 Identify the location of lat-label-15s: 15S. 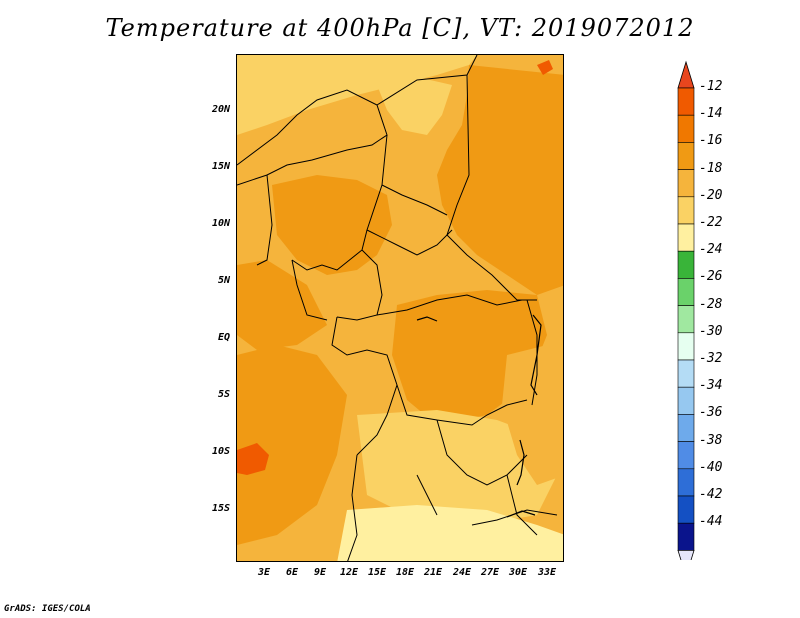
(220, 508).